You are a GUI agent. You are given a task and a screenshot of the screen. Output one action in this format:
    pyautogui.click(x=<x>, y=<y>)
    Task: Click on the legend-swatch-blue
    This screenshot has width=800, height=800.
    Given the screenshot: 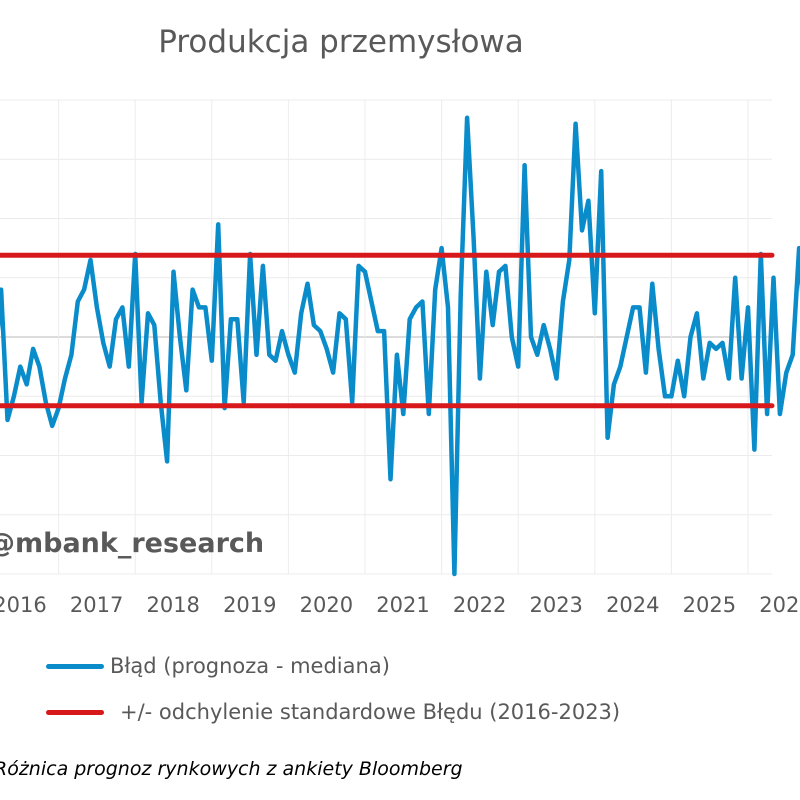 What is the action you would take?
    pyautogui.click(x=75, y=666)
    